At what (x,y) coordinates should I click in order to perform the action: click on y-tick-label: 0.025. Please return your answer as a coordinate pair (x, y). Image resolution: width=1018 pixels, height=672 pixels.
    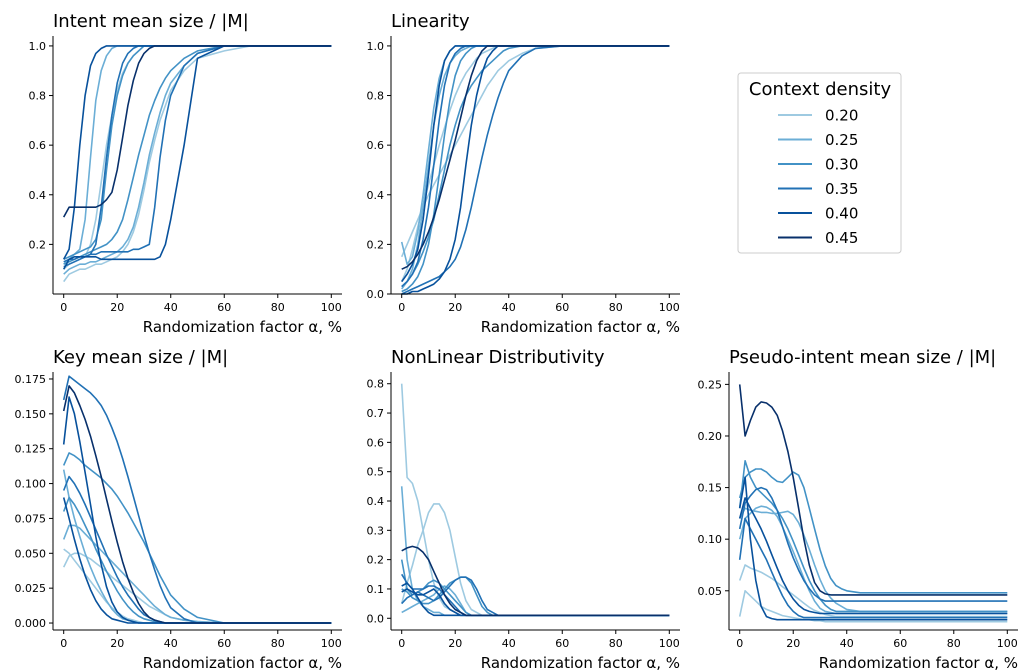
    Looking at the image, I should click on (31, 588).